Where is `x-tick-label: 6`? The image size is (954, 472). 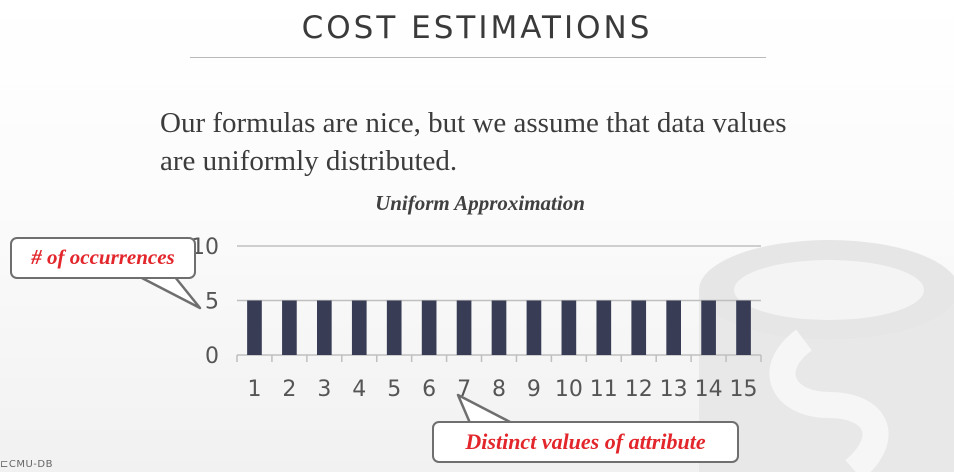 x-tick-label: 6 is located at coordinates (429, 389).